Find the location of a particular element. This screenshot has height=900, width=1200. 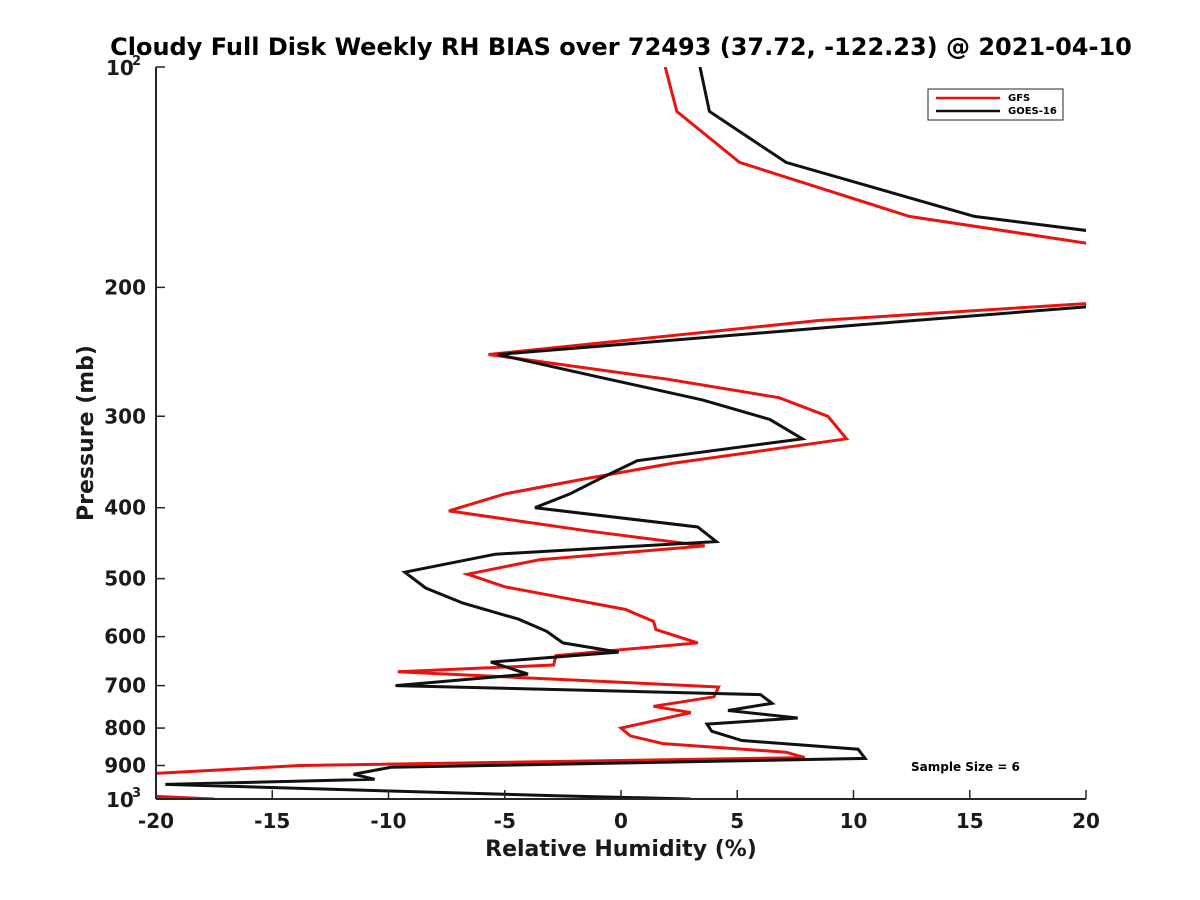

sample-size-annotation: Sample Size = 6 is located at coordinates (965, 767).